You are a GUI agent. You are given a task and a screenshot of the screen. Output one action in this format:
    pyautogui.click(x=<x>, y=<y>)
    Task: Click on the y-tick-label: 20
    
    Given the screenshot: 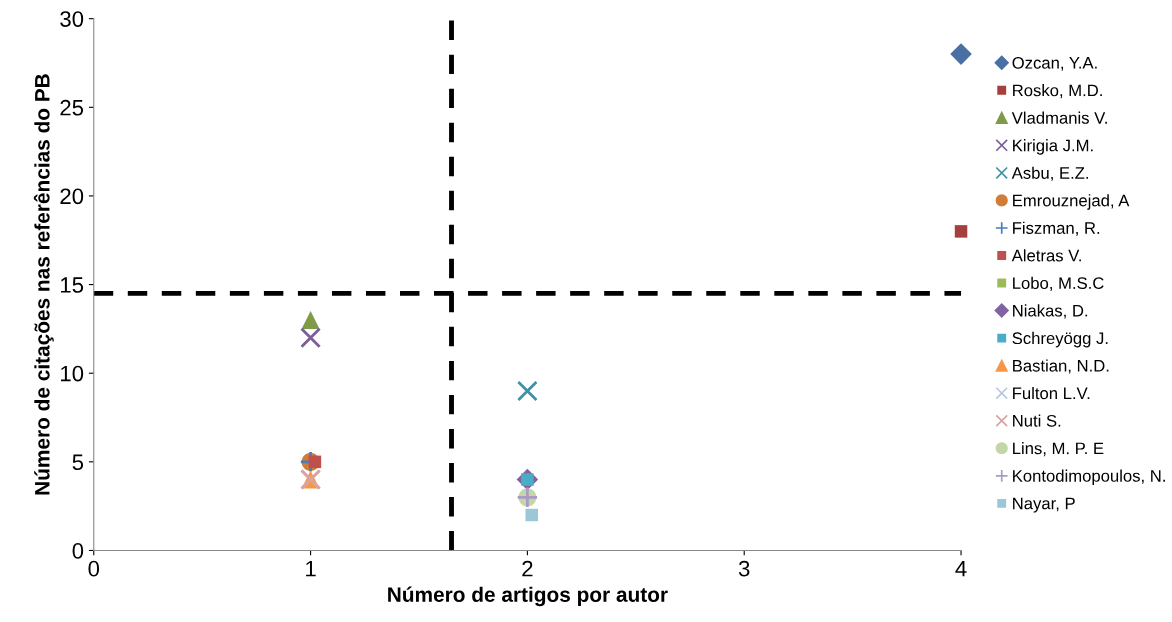 What is the action you would take?
    pyautogui.click(x=72, y=196)
    